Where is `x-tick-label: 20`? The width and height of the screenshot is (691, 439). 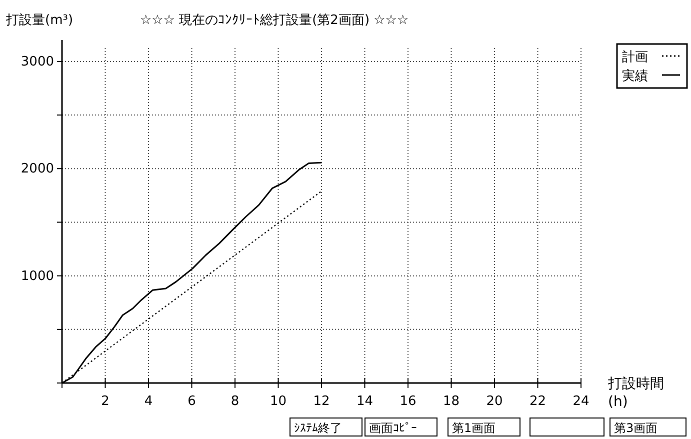
x-tick-label: 20 is located at coordinates (494, 401).